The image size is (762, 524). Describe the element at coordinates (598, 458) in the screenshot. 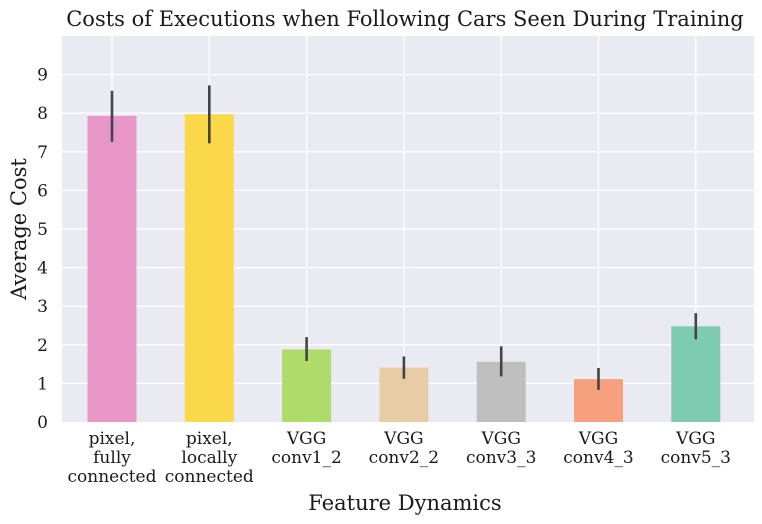

I see `x-tick-label-line: conv4_3` at that location.